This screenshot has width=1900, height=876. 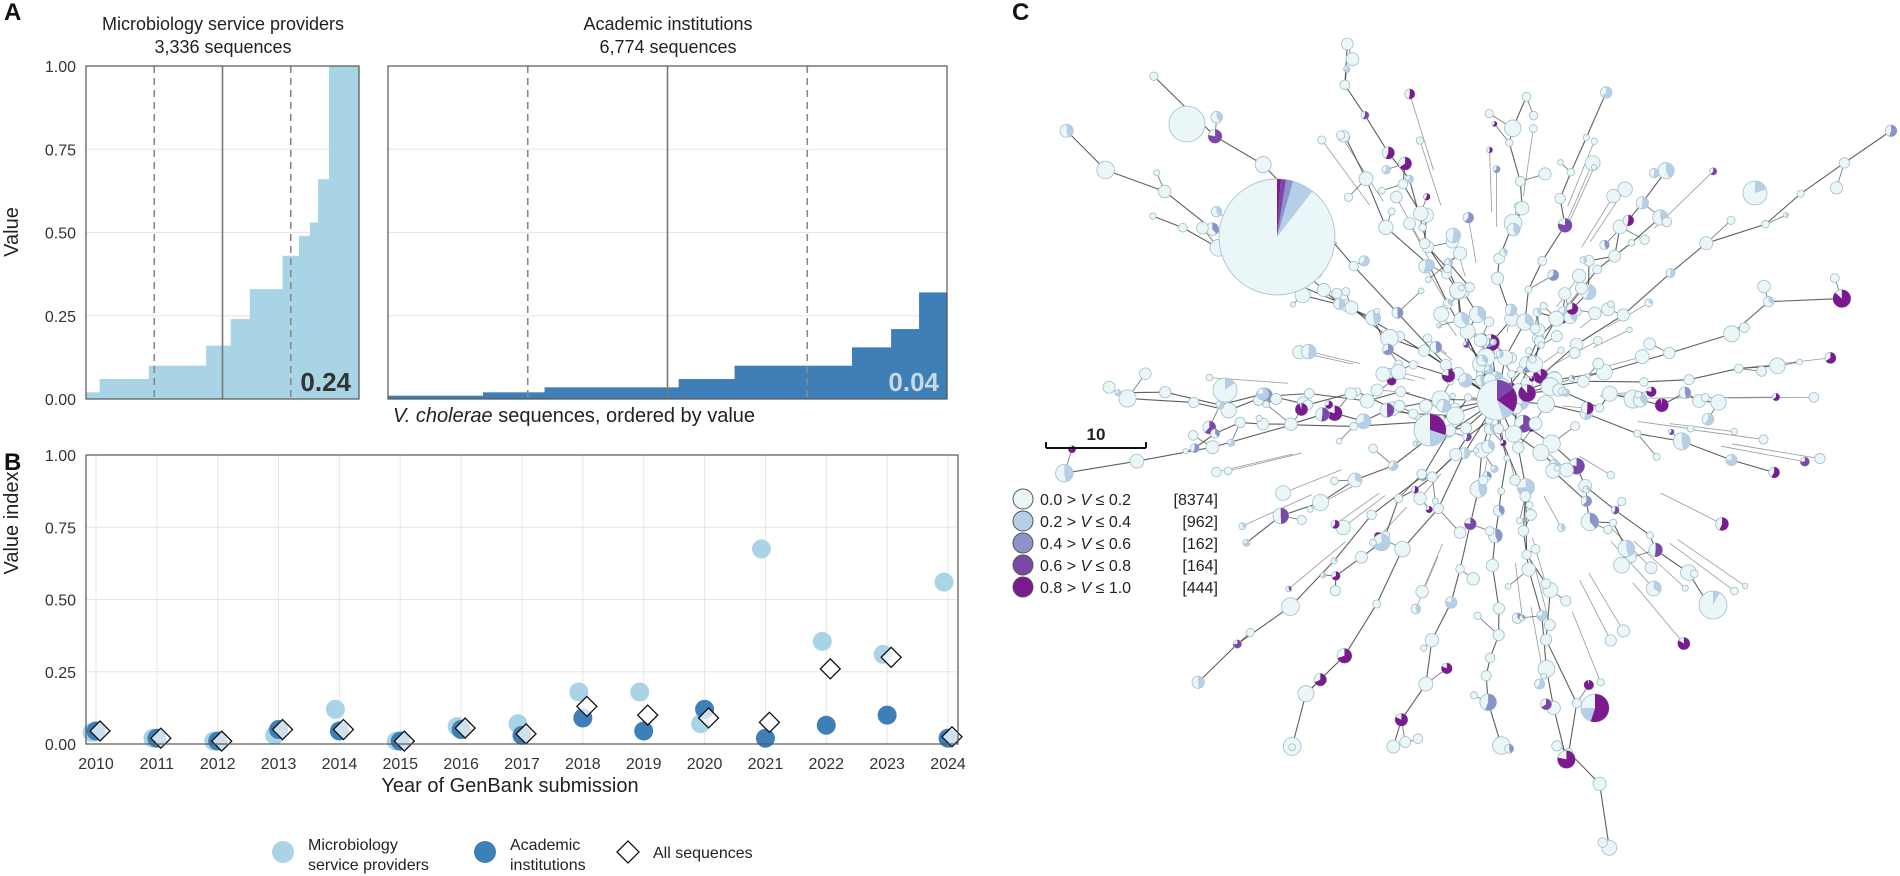 I want to click on panel-a-yticks: 0.00 0.25 0.50 0.75 1.00, so click(x=60, y=234).